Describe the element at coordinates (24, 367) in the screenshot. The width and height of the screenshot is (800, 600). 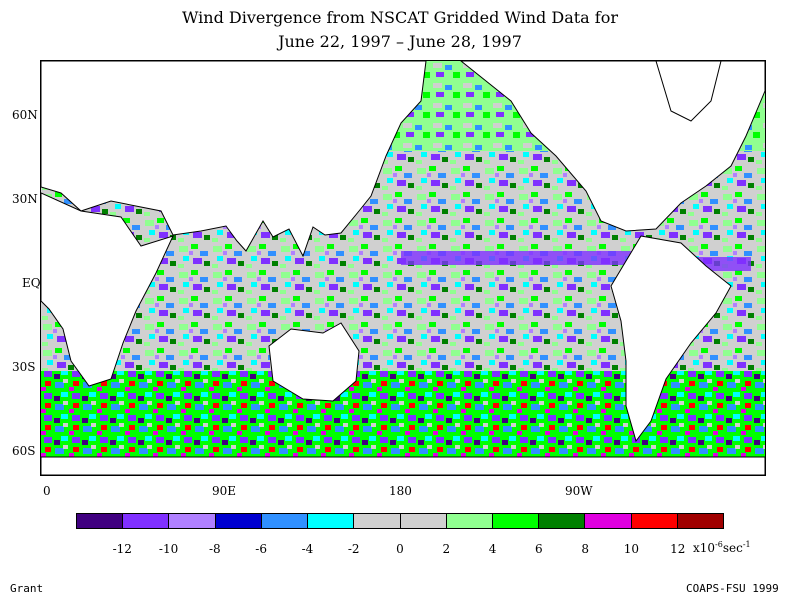
I see `lat-label-30s: 30S` at that location.